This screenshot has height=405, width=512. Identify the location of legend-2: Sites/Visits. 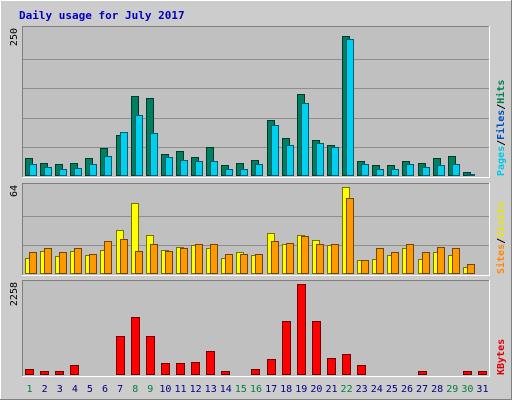
(501, 238).